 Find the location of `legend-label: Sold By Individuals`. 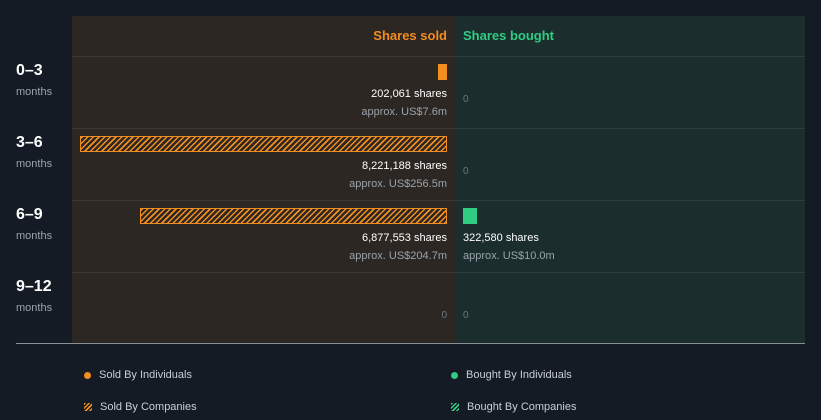

legend-label: Sold By Individuals is located at coordinates (145, 375).